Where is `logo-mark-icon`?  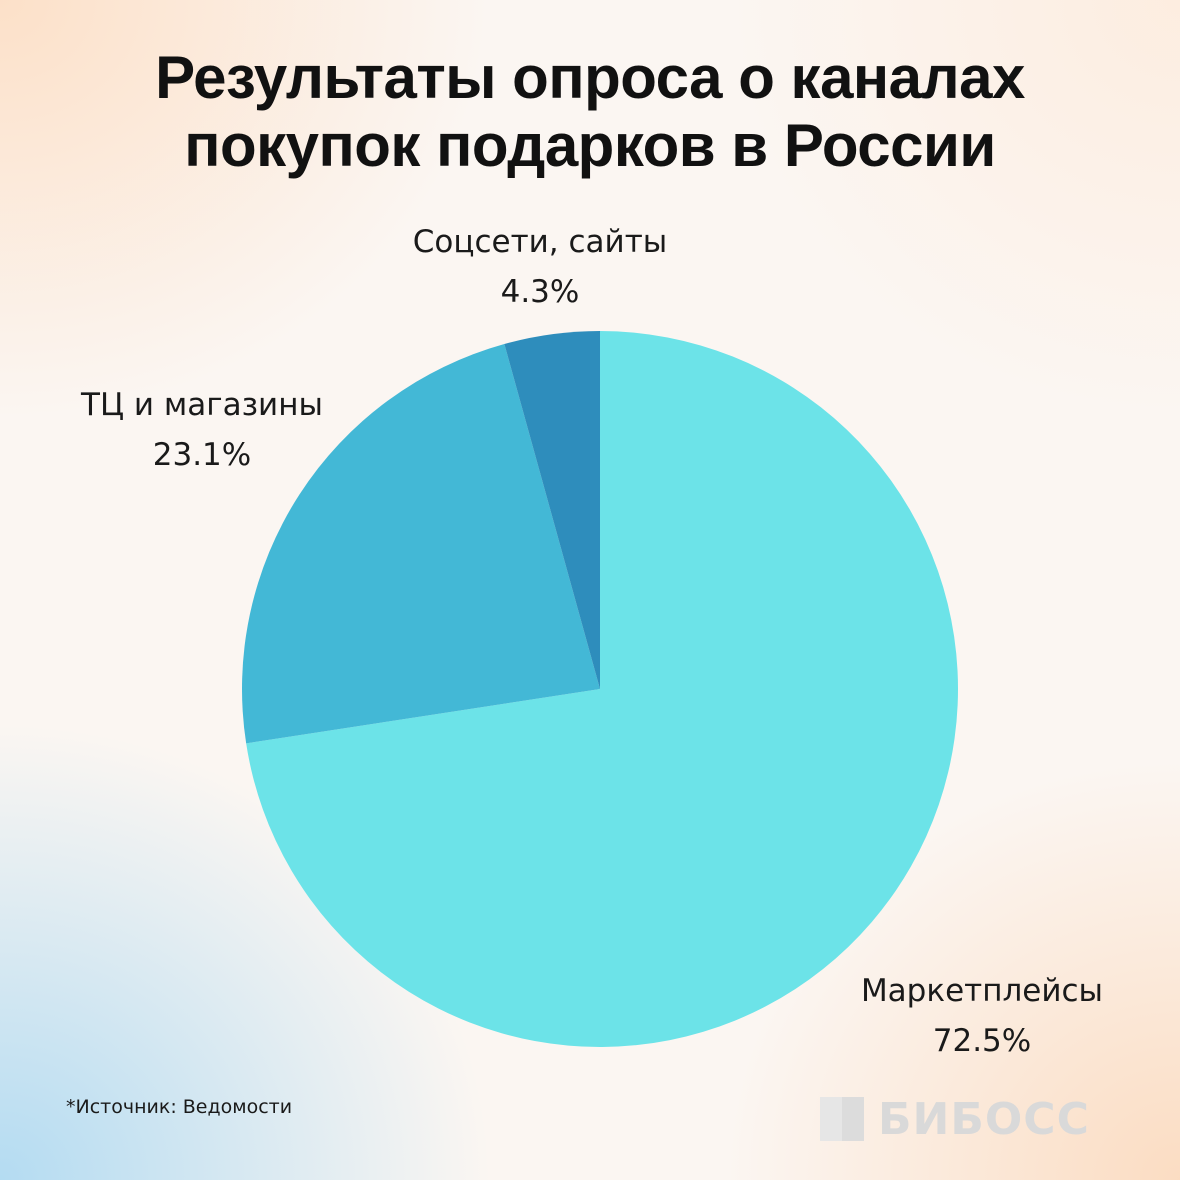
logo-mark-icon is located at coordinates (842, 1119).